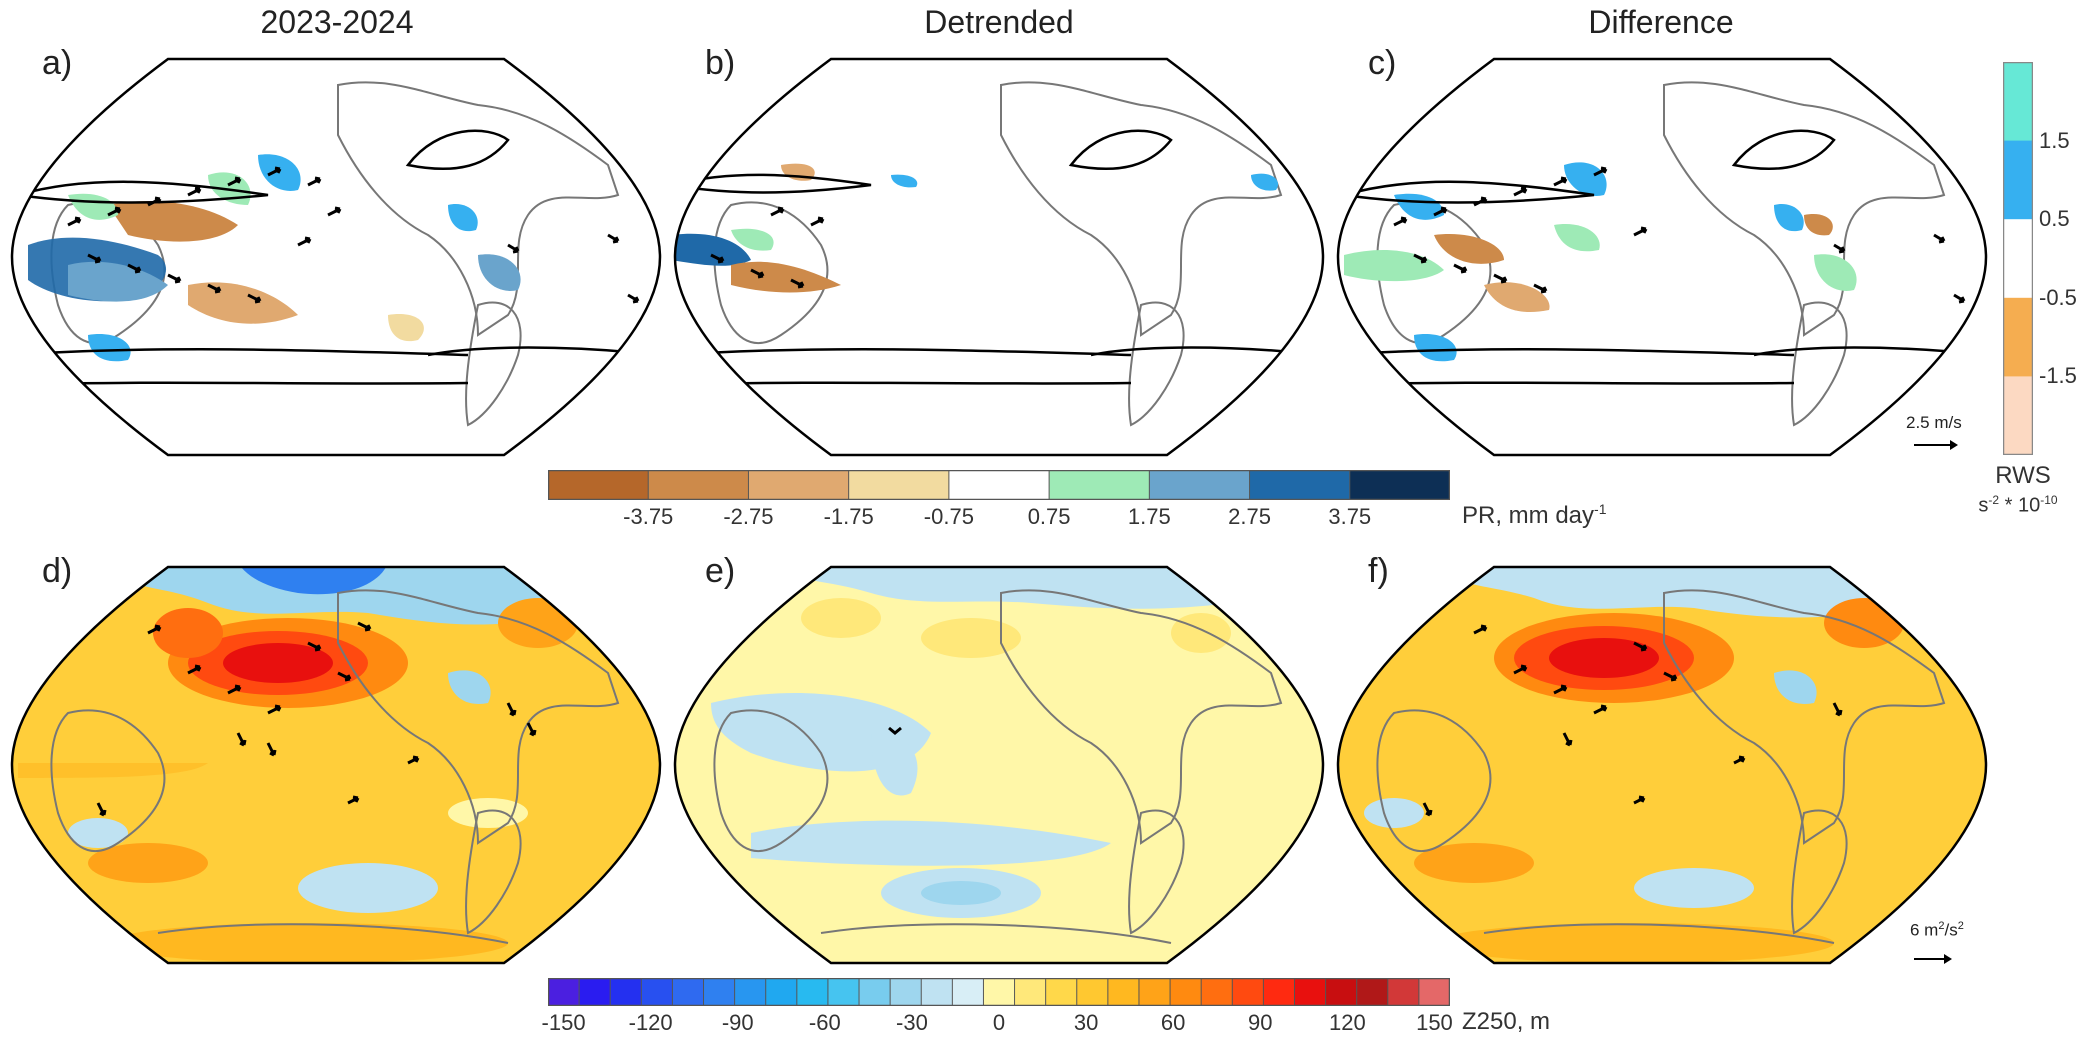 The height and width of the screenshot is (1045, 2088). What do you see at coordinates (767, 247) in the screenshot?
I see `flux-arrows-b` at bounding box center [767, 247].